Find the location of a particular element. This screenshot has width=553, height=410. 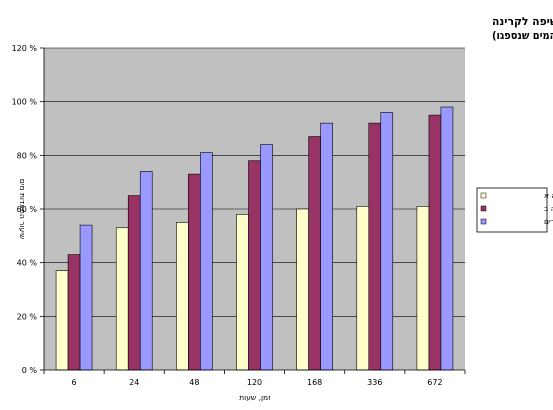

x-tick-label: 336 is located at coordinates (374, 382).